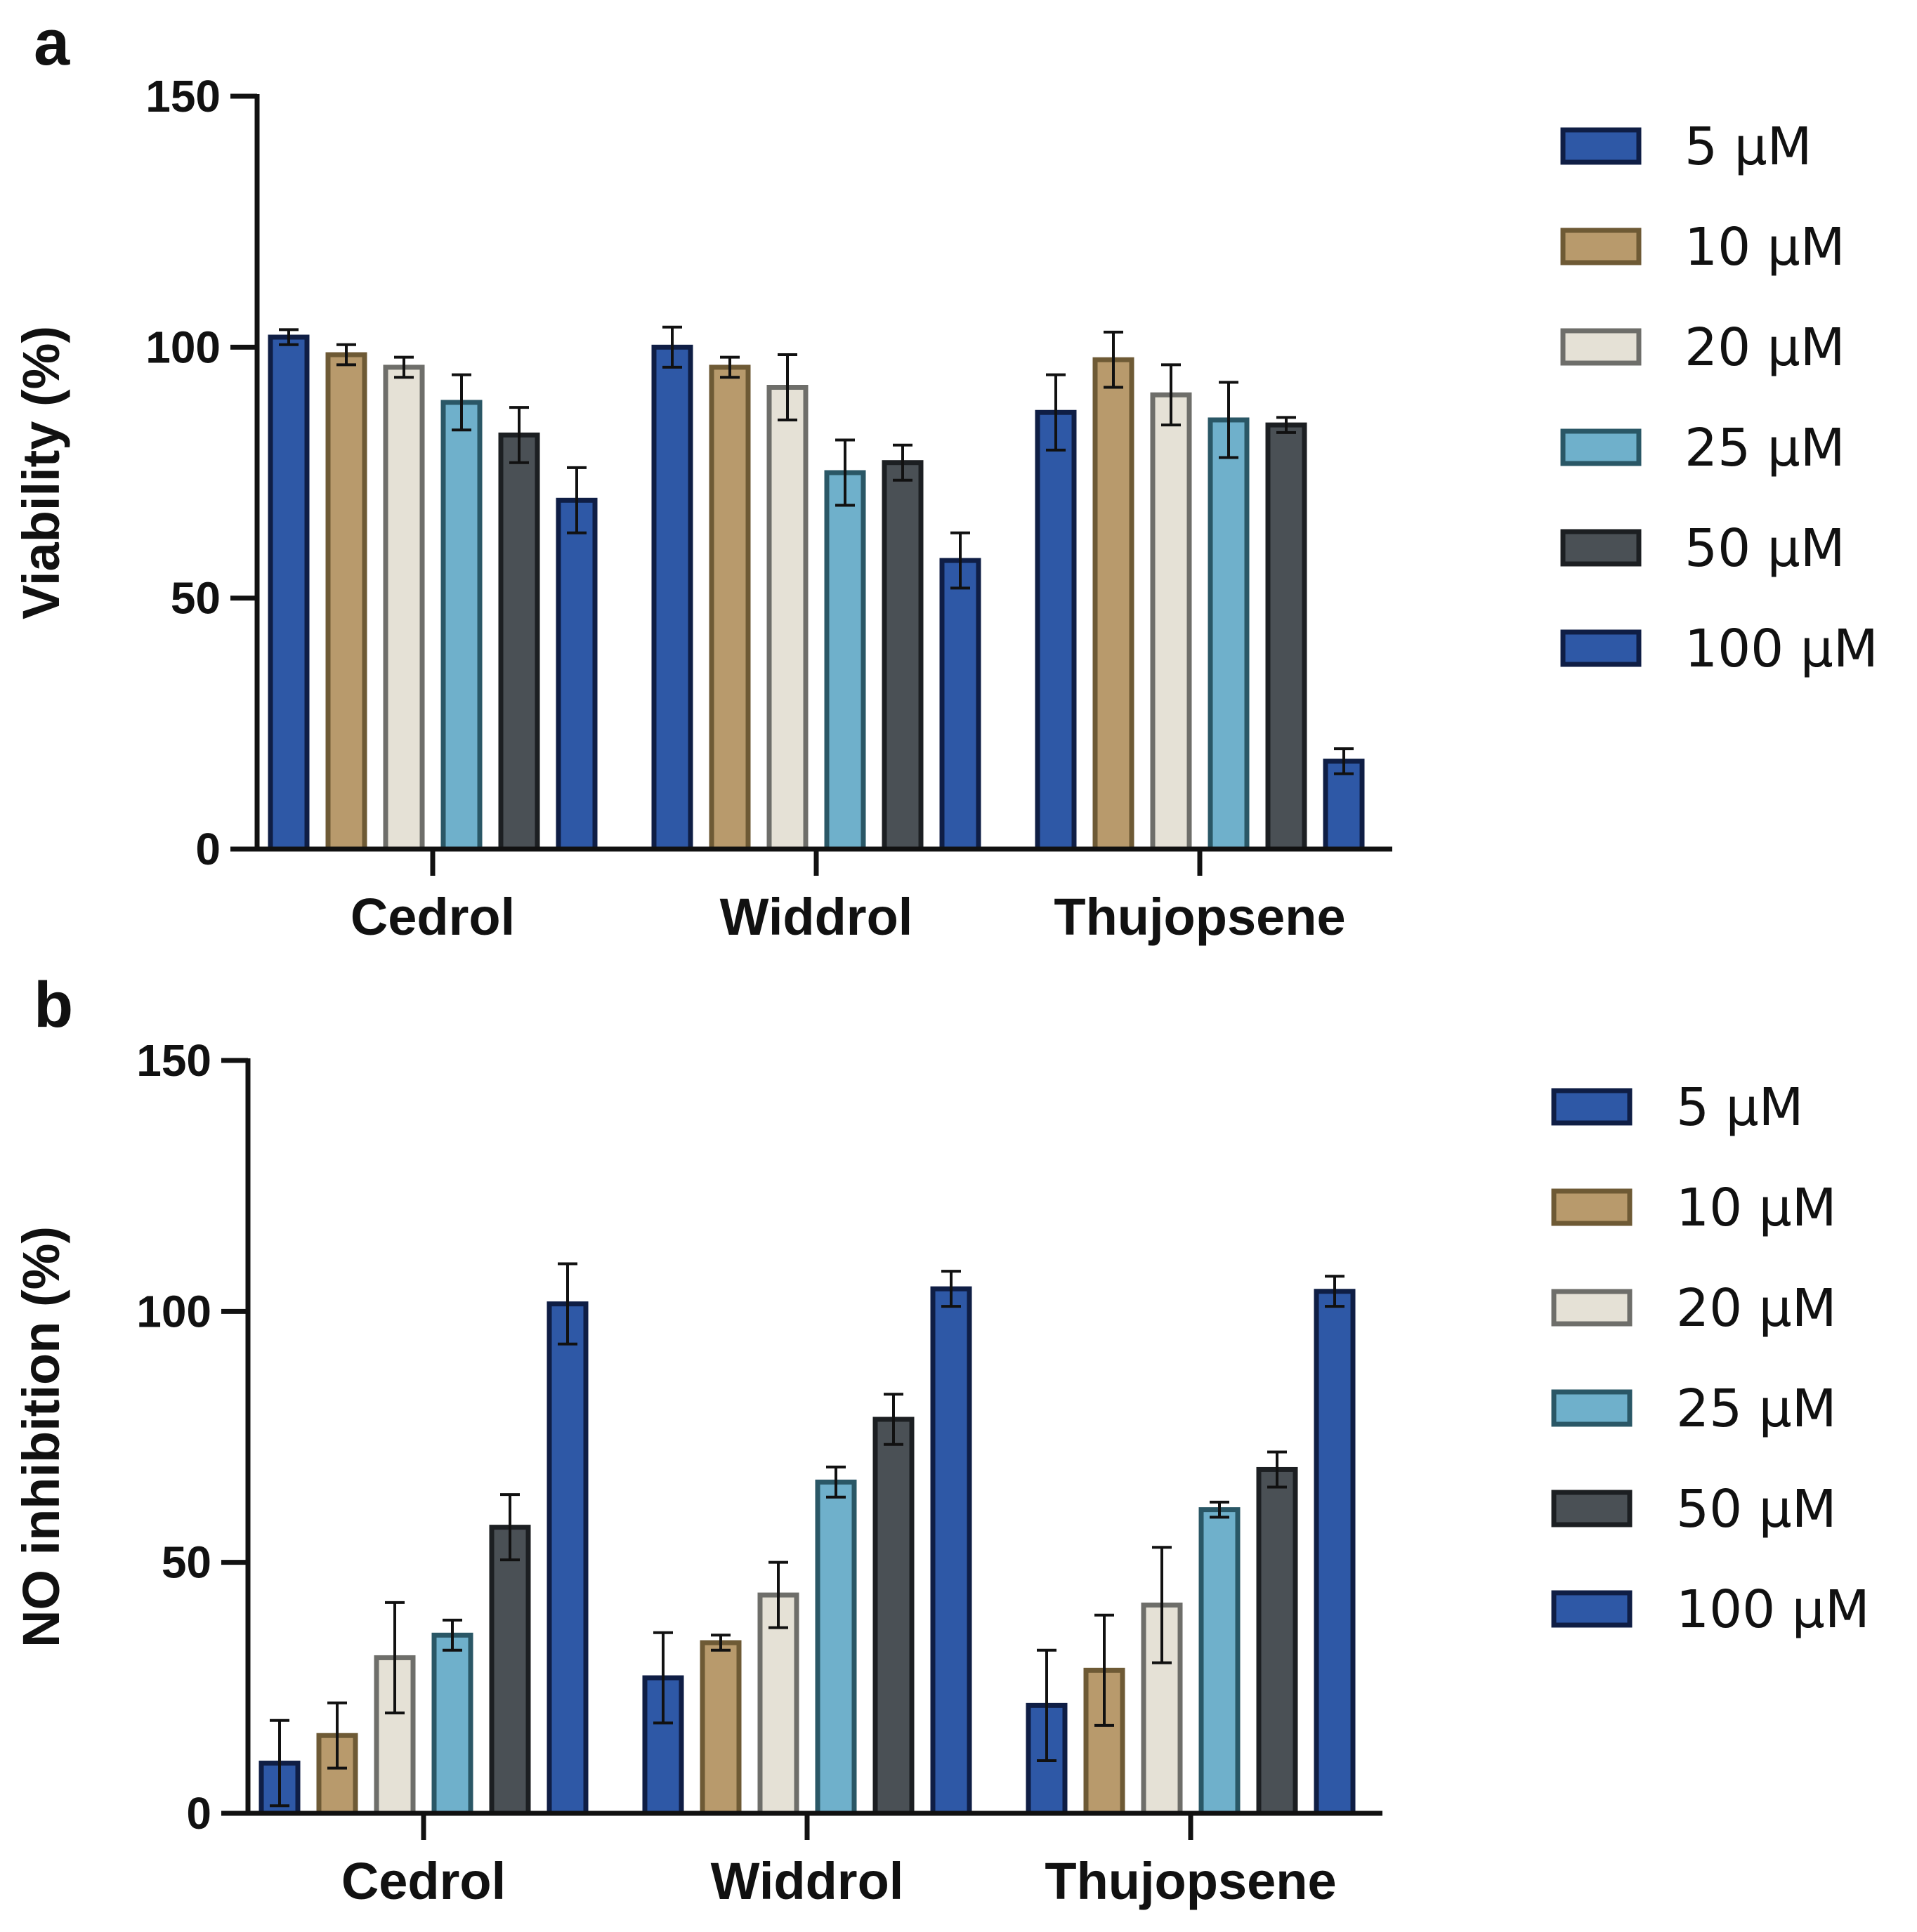 The image size is (1917, 1932). I want to click on y-axis-title: NO inhibition (%), so click(41, 1437).